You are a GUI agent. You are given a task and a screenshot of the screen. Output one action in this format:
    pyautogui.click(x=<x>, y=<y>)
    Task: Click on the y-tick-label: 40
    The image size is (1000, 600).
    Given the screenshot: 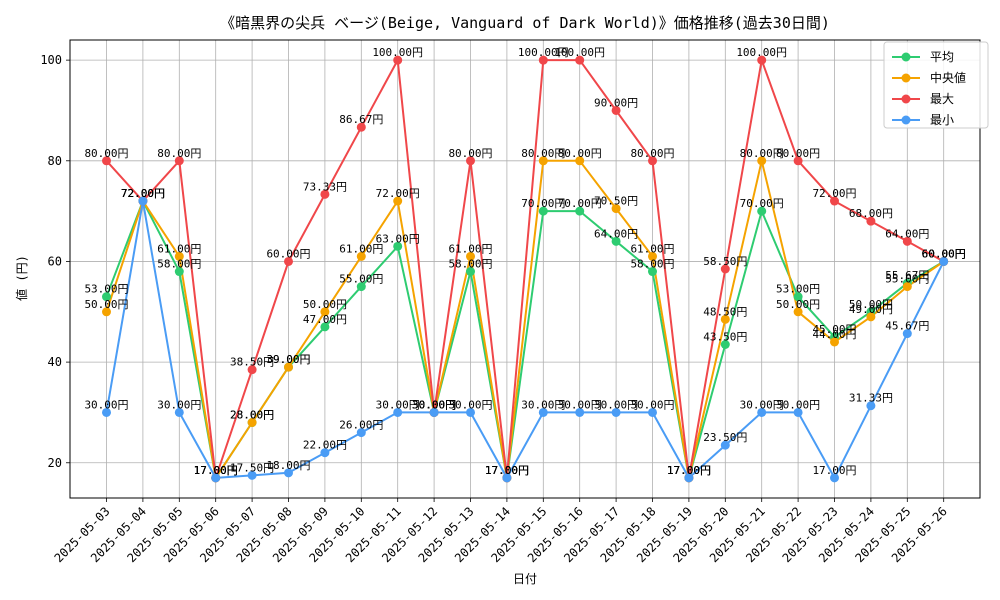 What is the action you would take?
    pyautogui.click(x=55, y=362)
    